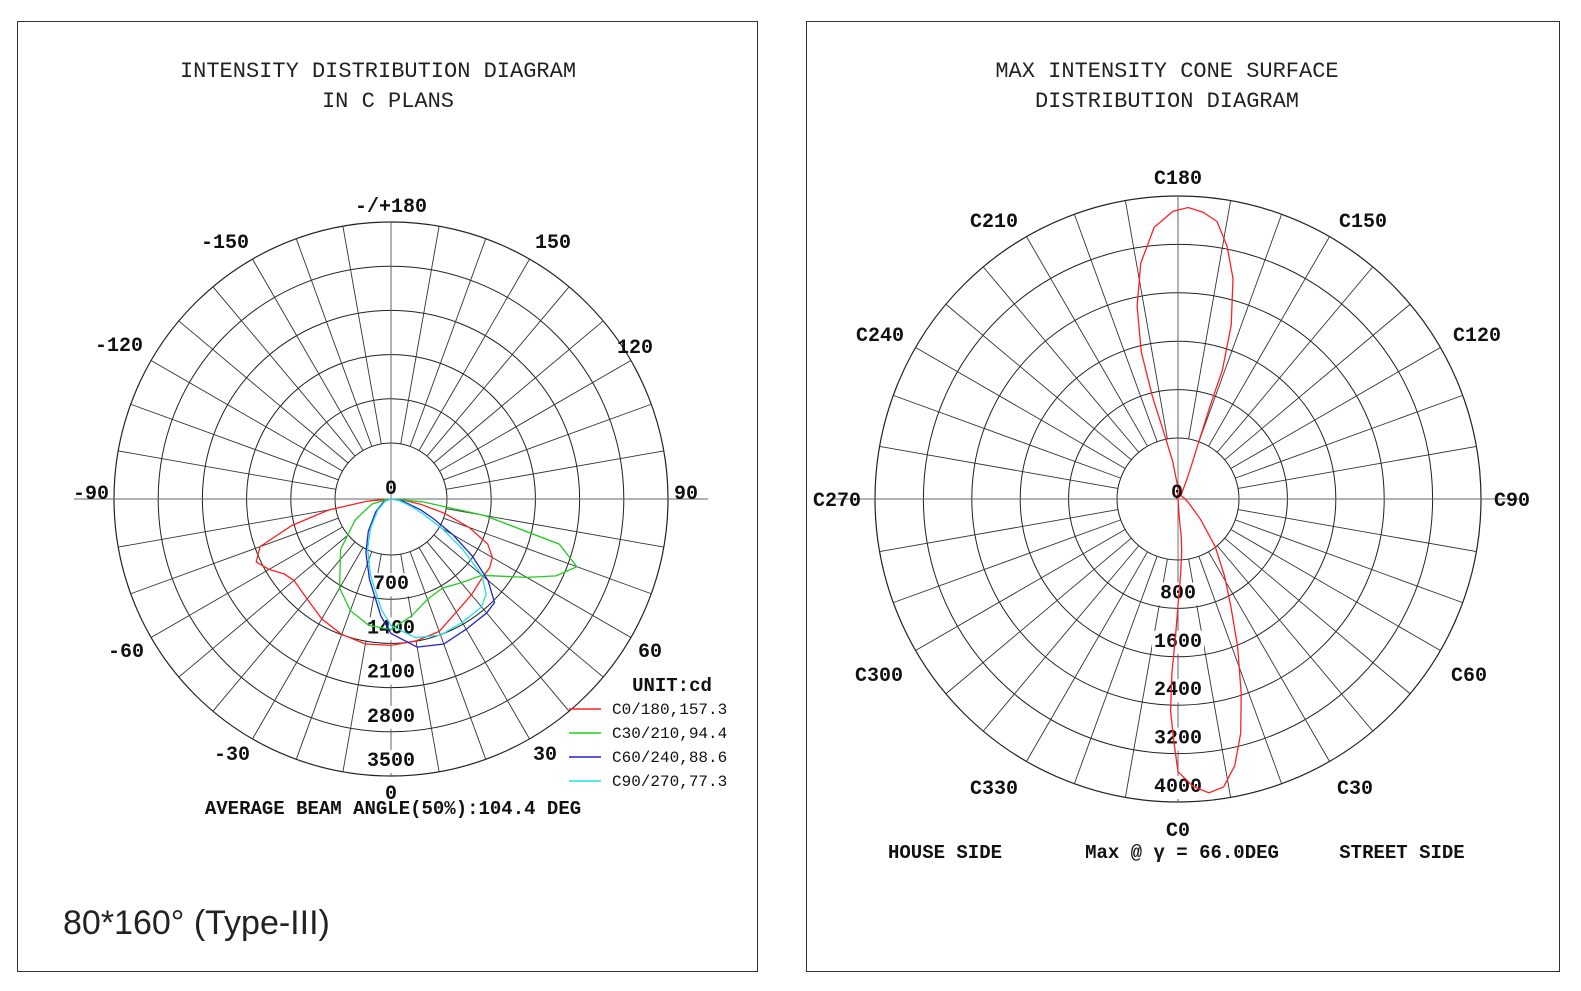 The height and width of the screenshot is (991, 1581). What do you see at coordinates (553, 243) in the screenshot?
I see `angle-label: 150` at bounding box center [553, 243].